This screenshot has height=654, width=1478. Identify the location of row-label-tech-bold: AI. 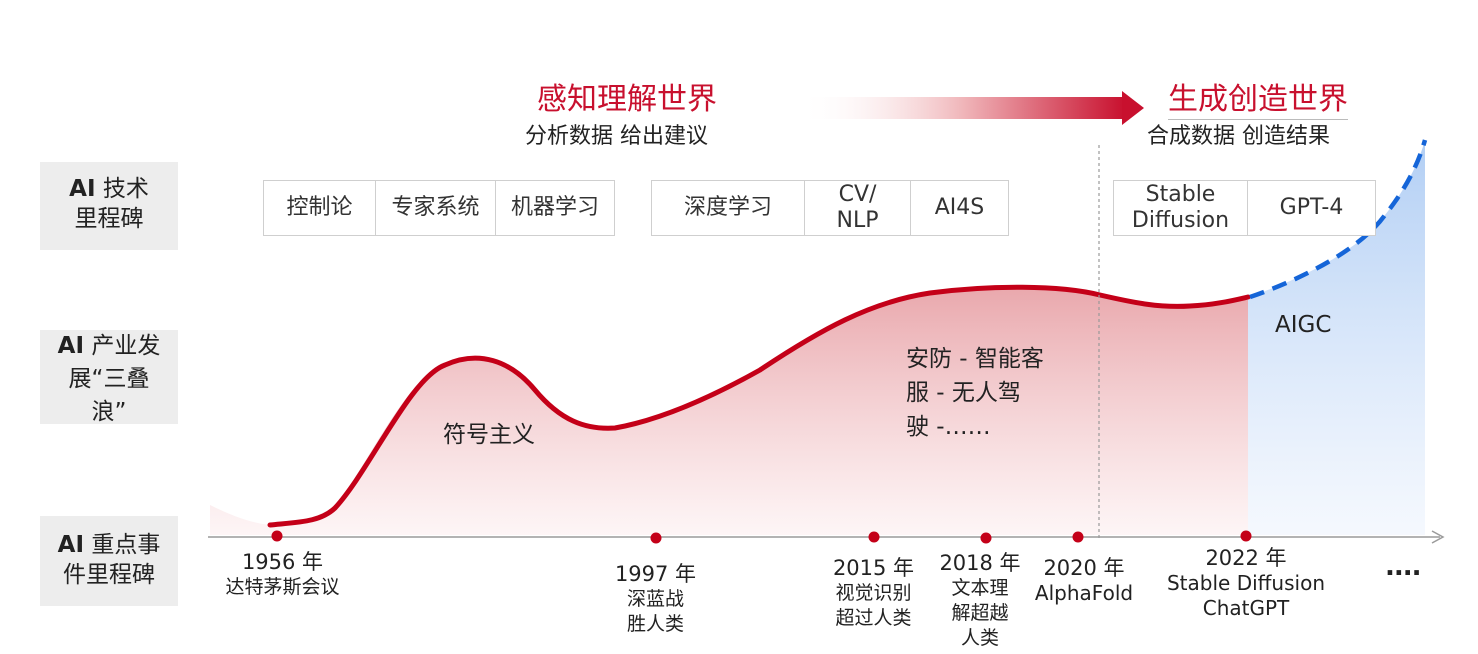
(82, 189).